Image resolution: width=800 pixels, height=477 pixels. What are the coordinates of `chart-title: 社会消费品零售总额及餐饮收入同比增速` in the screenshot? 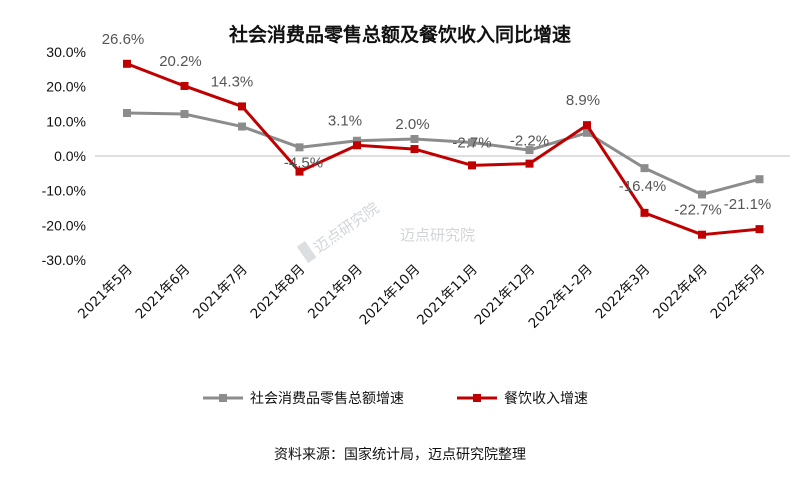 It's located at (399, 34).